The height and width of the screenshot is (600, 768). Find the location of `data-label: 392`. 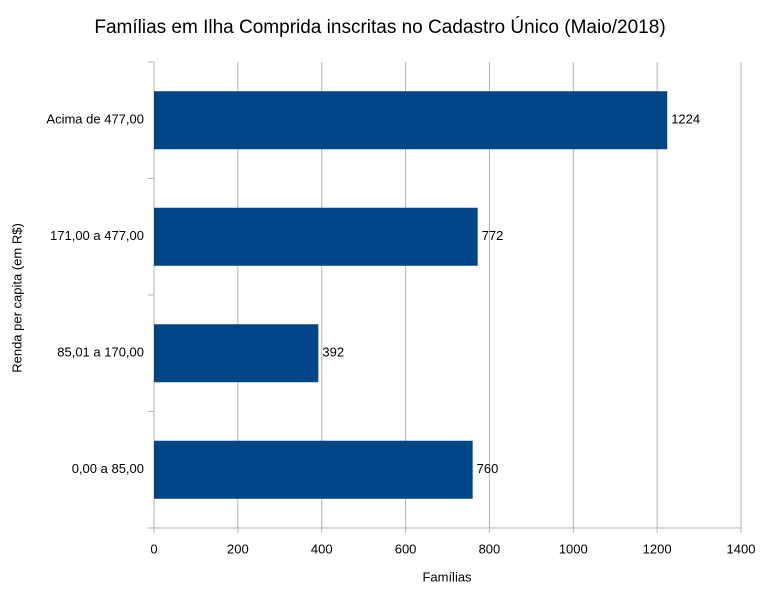

data-label: 392 is located at coordinates (333, 352).